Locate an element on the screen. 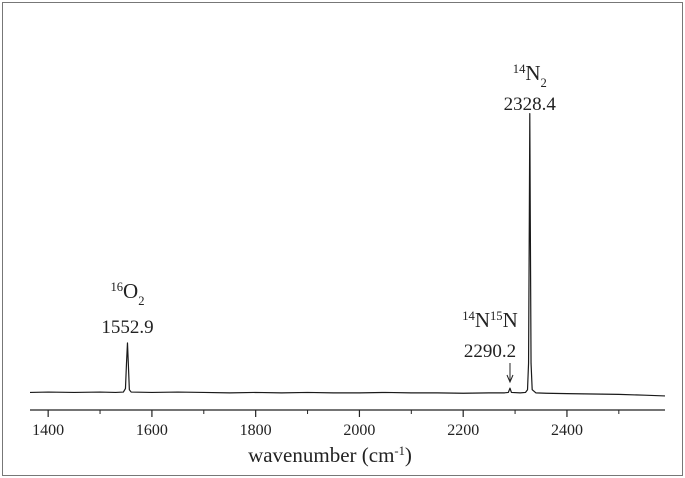 Image resolution: width=685 pixels, height=478 pixels. x-tick-label: 1800 is located at coordinates (256, 430).